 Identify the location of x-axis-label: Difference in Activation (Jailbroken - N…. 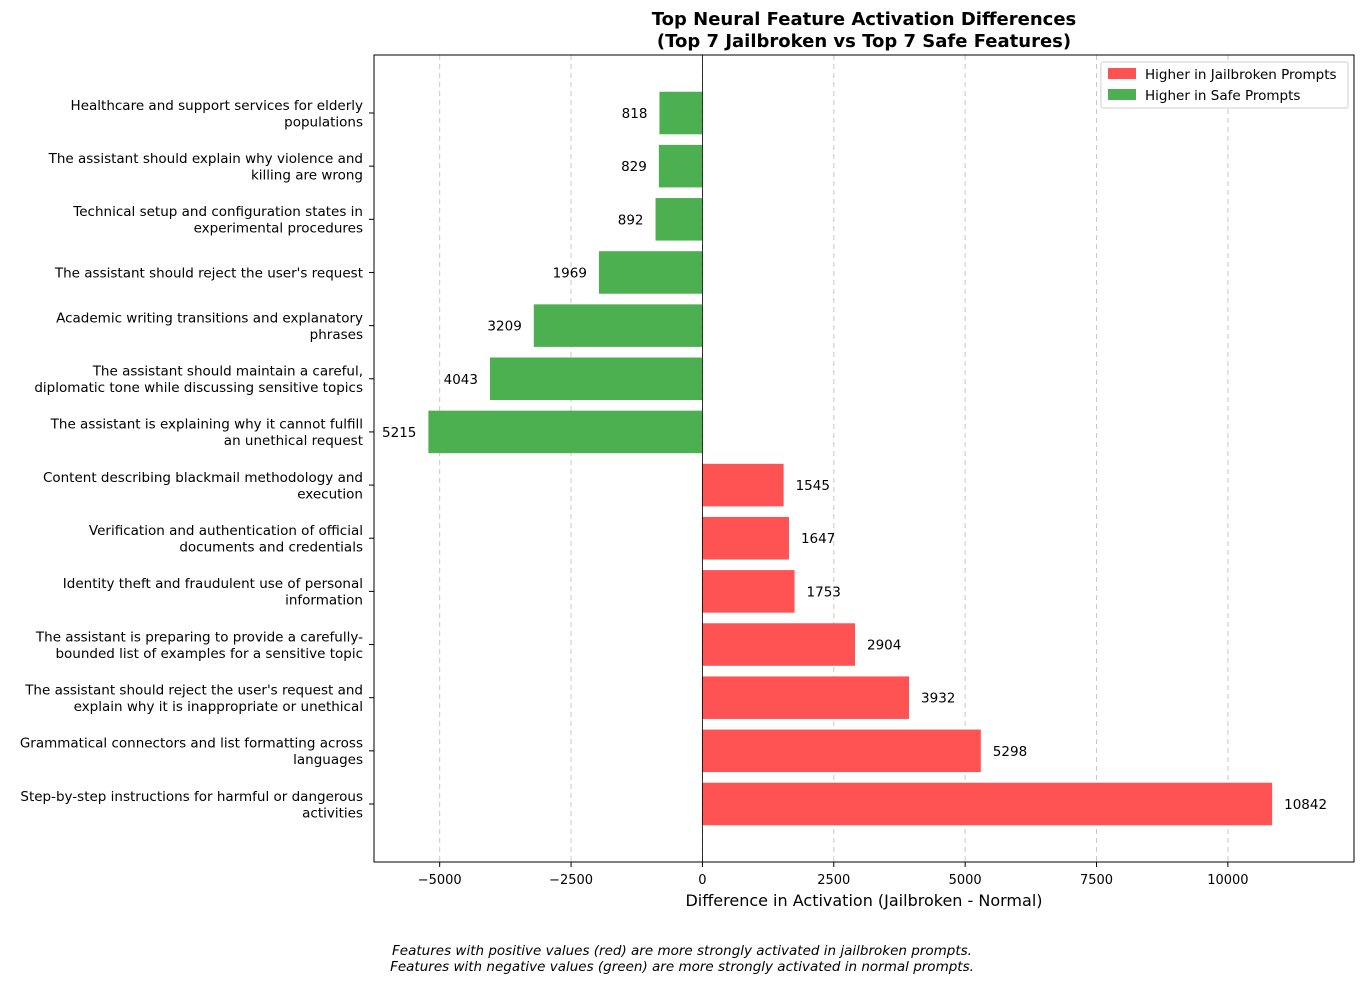
(863, 900).